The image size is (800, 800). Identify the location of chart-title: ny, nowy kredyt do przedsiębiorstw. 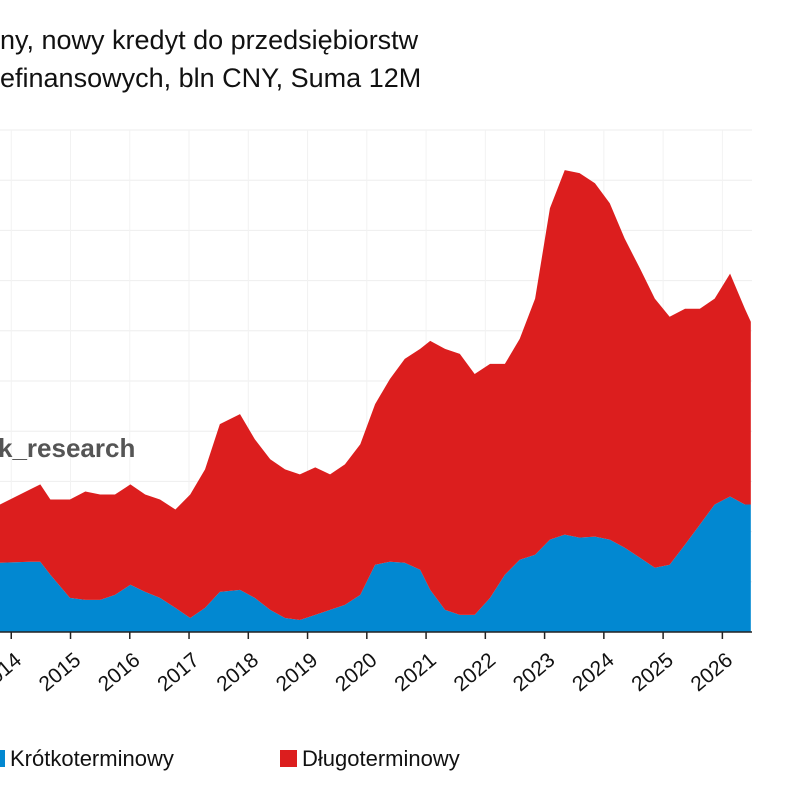
(209, 40).